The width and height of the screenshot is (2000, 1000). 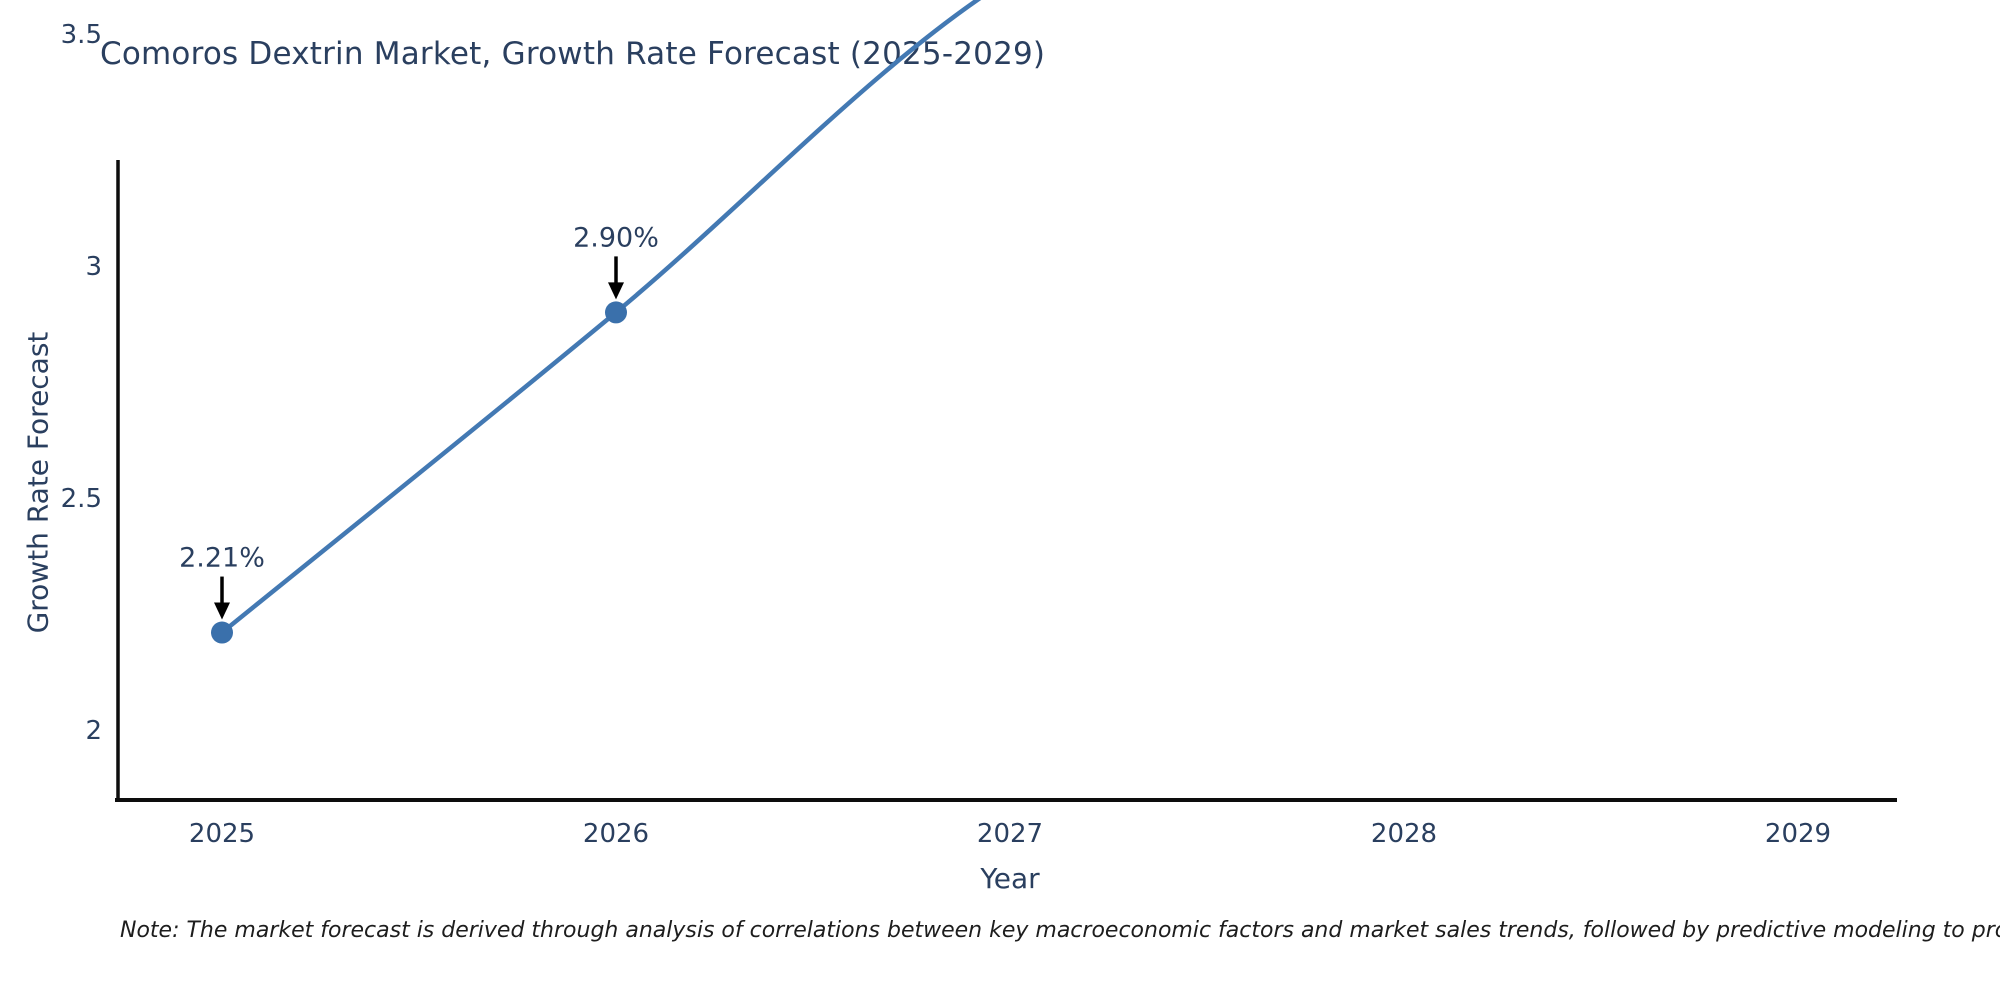 What do you see at coordinates (1404, 834) in the screenshot?
I see `x-tick-label: 2028` at bounding box center [1404, 834].